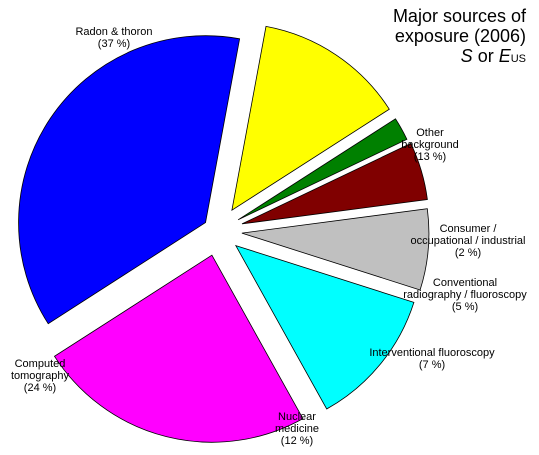 This screenshot has width=539, height=455. Describe the element at coordinates (518, 59) in the screenshot. I see `chart-title-subscript: US` at that location.